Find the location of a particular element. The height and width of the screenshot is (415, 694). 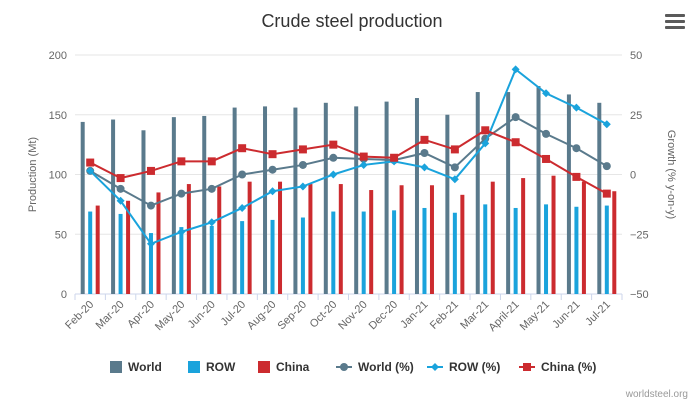

legend-item: China is located at coordinates (284, 367).